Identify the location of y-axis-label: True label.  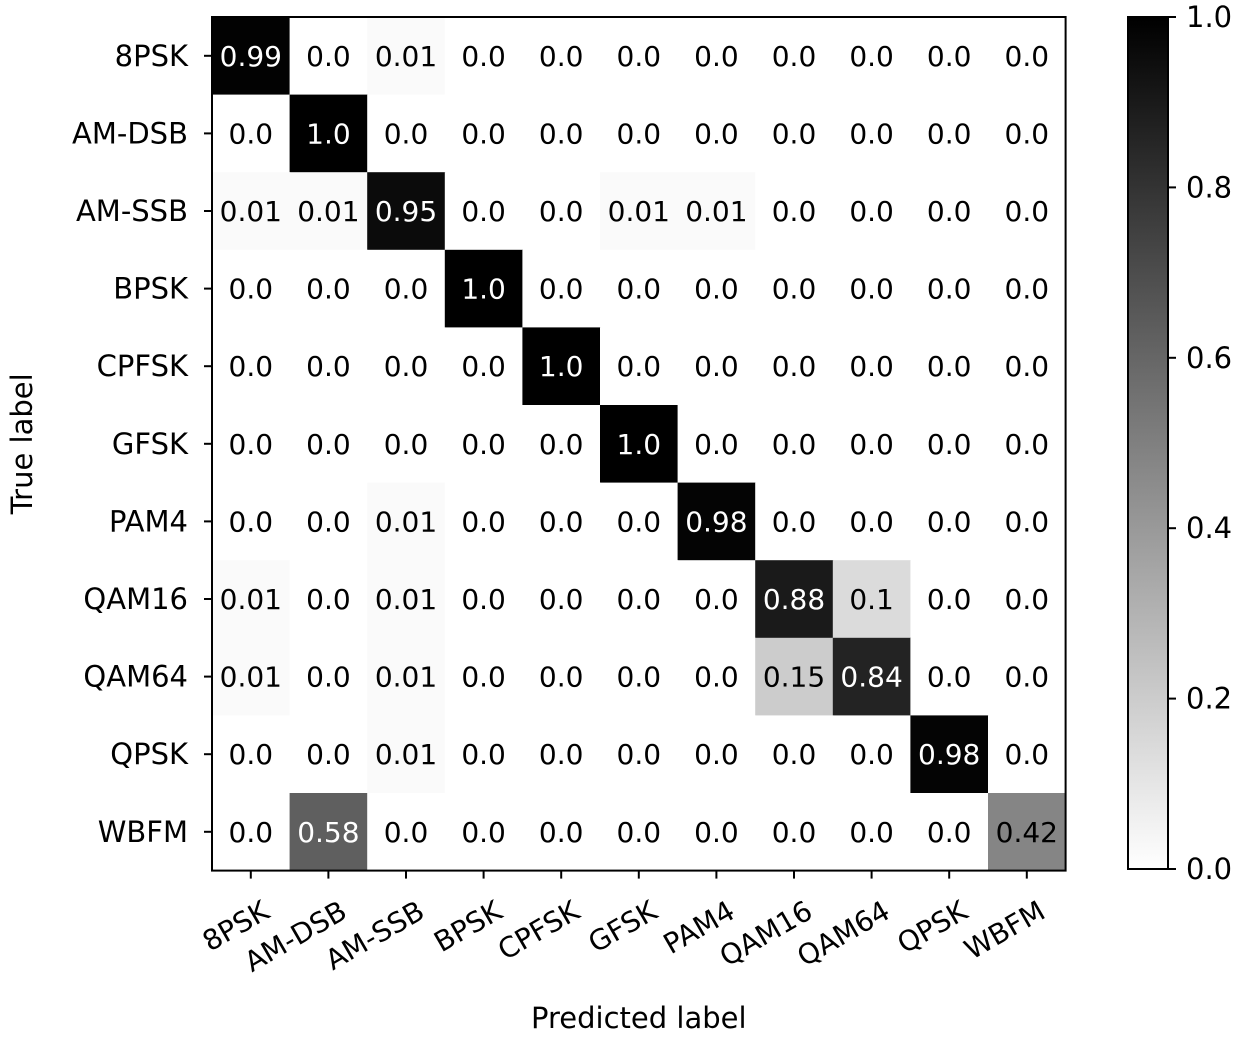
(22, 444).